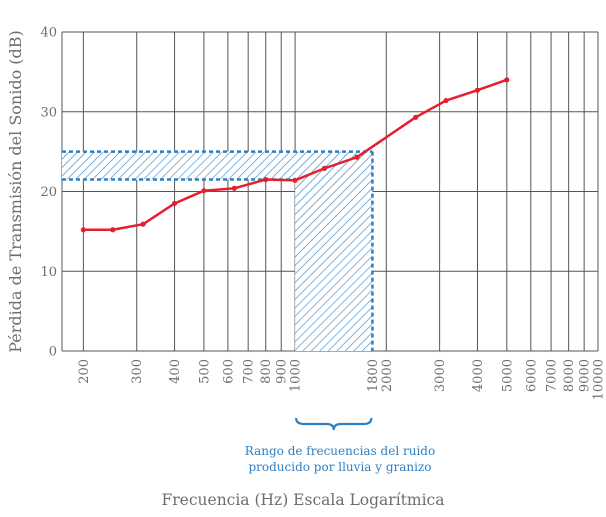 This screenshot has height=517, width=606. What do you see at coordinates (84, 371) in the screenshot?
I see `x-tick-label: 200` at bounding box center [84, 371].